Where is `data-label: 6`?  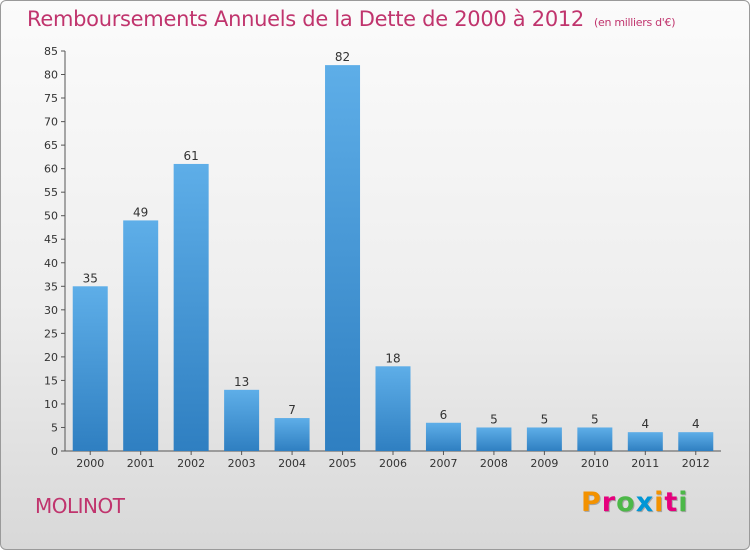 data-label: 6 is located at coordinates (444, 415).